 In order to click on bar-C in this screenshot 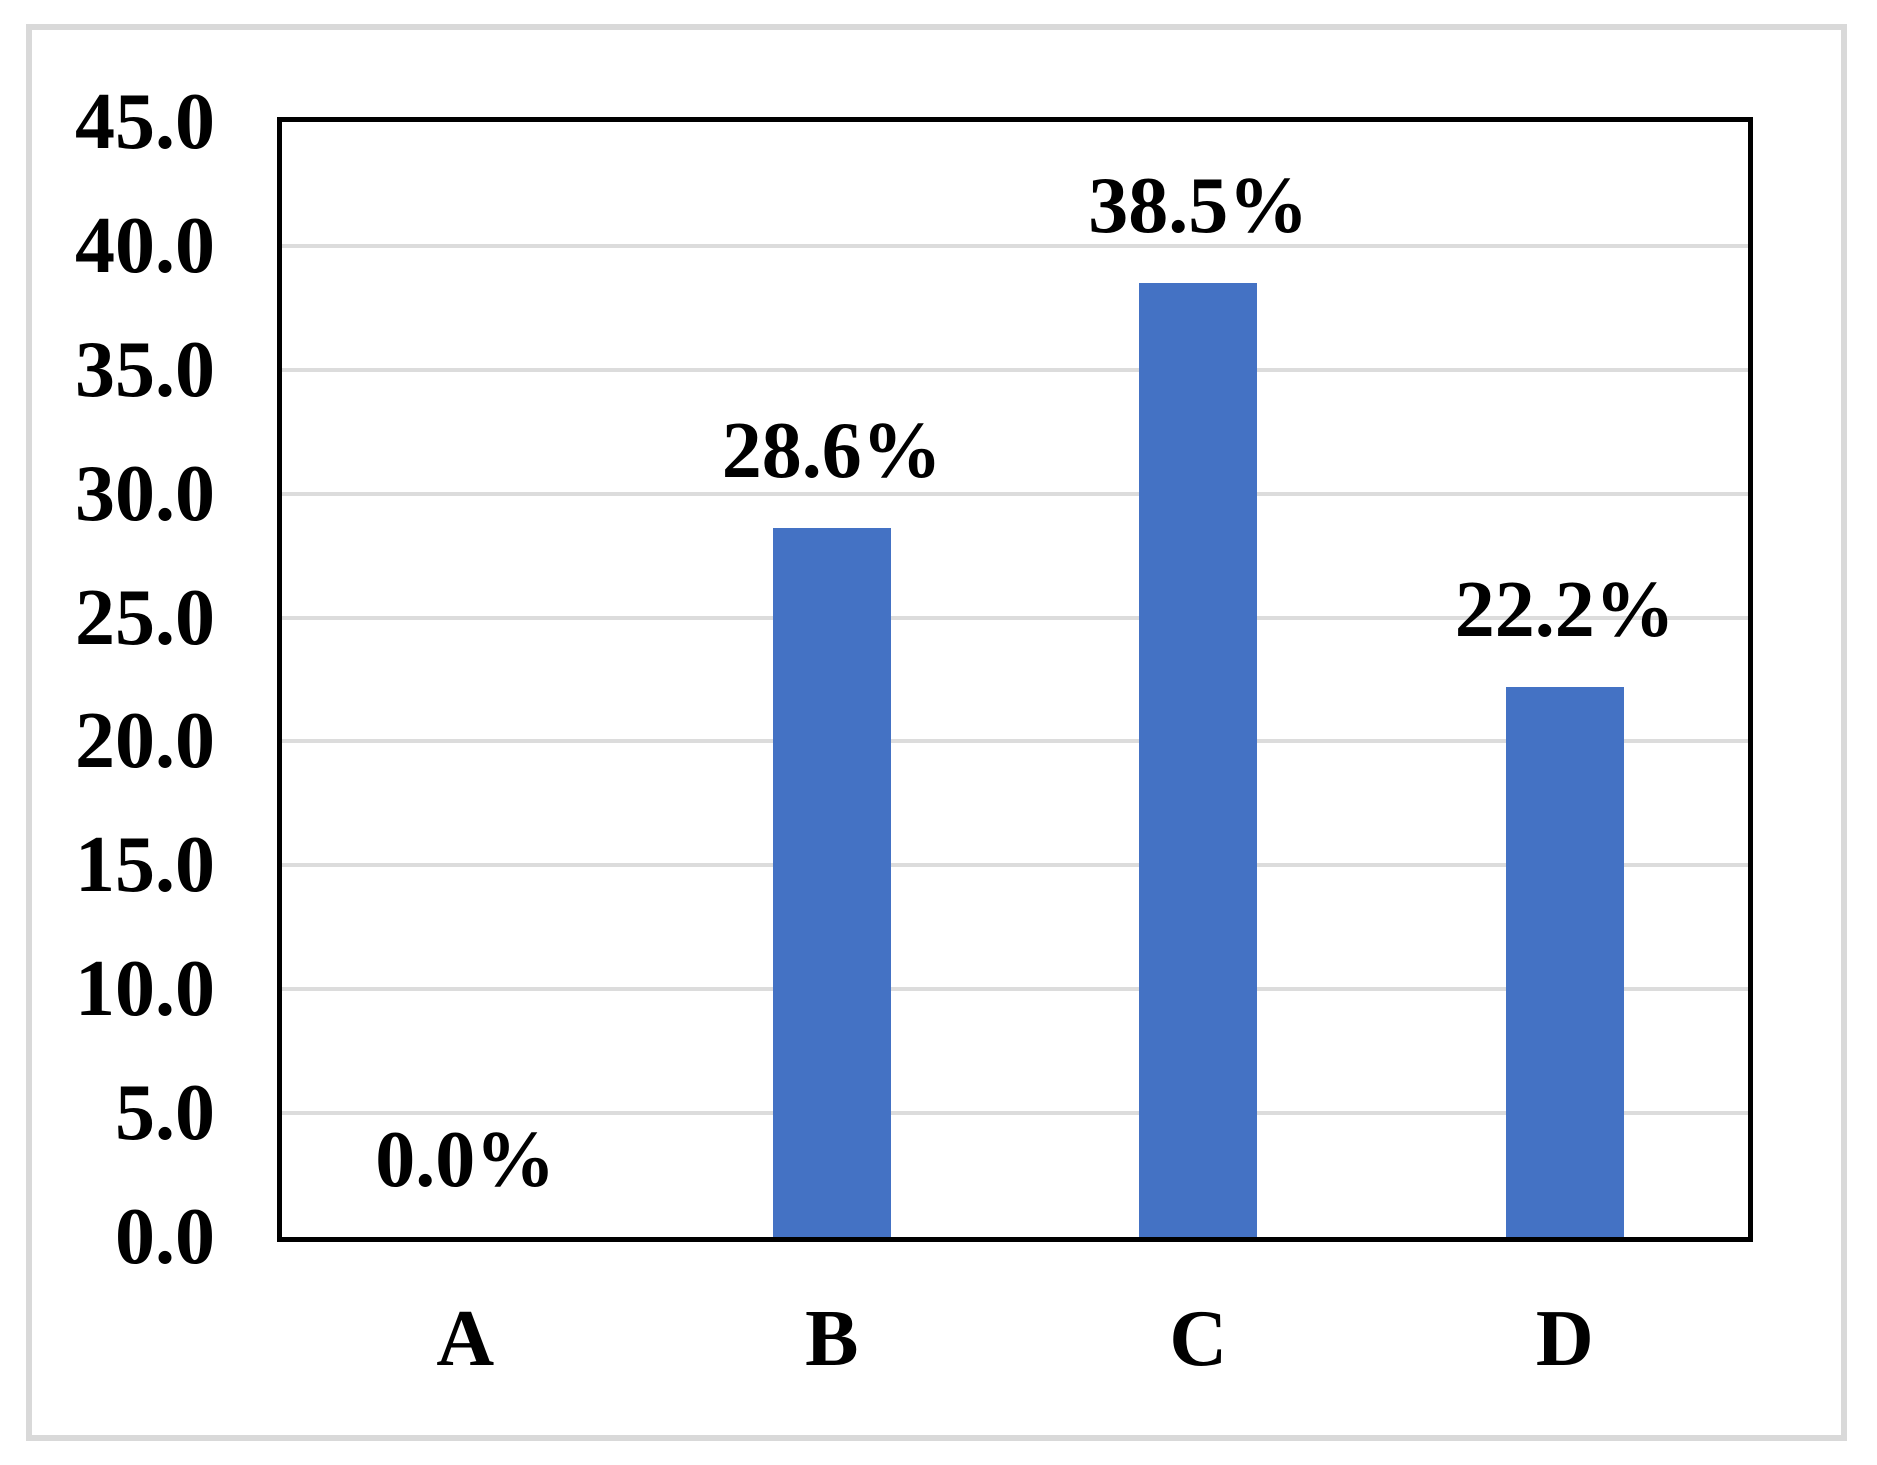, I will do `click(1198, 760)`.